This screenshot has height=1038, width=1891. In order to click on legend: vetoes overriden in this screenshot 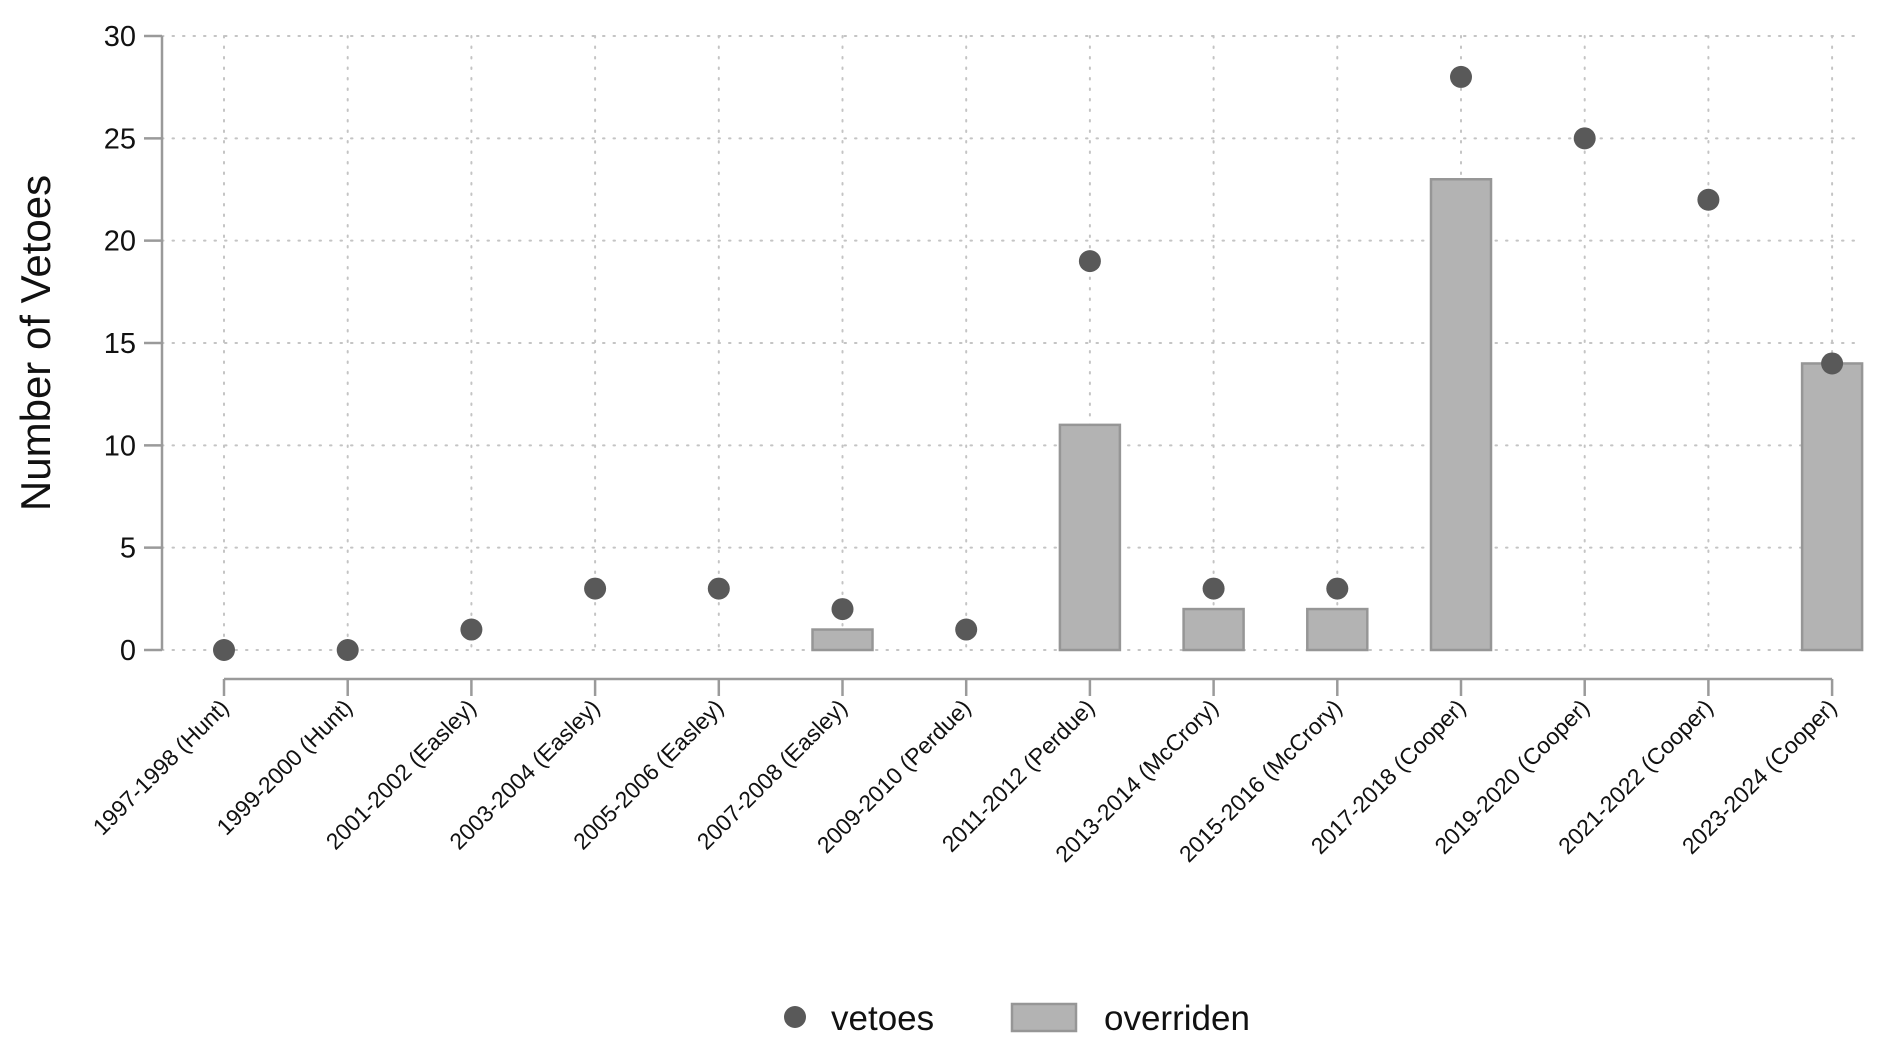, I will do `click(1017, 1018)`.